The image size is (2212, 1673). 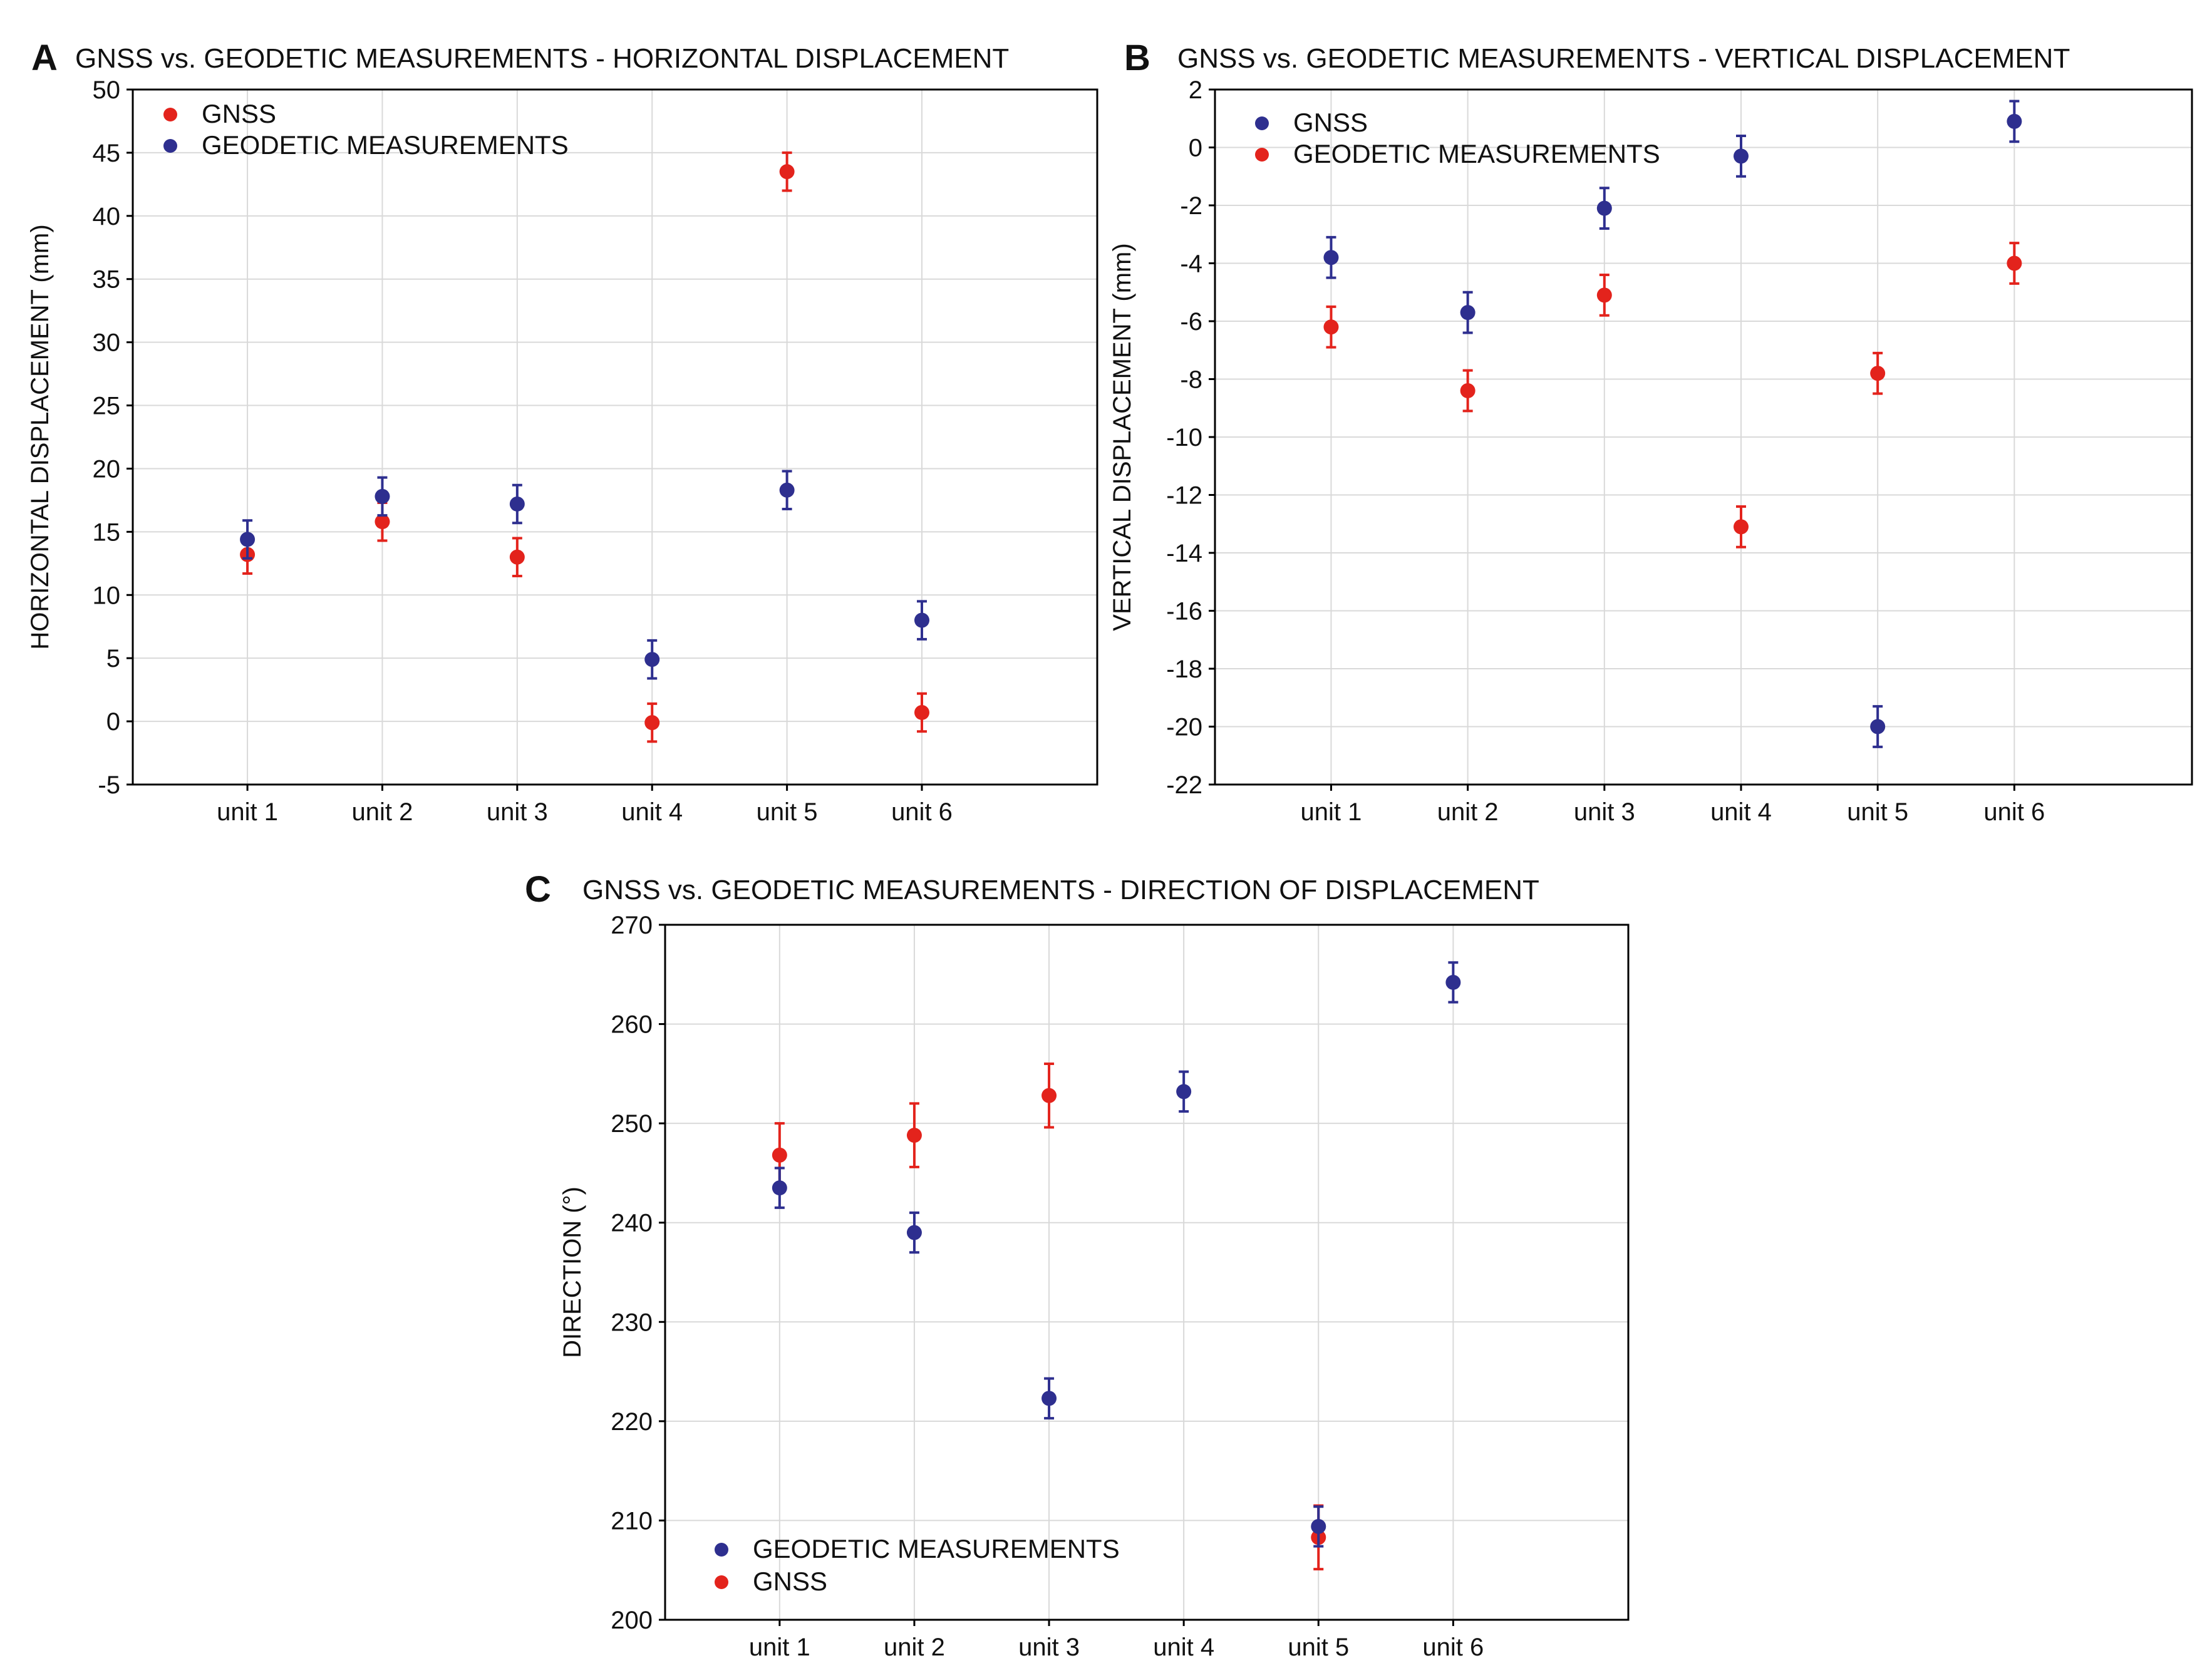 What do you see at coordinates (1184, 496) in the screenshot?
I see `y-tick-label: -12` at bounding box center [1184, 496].